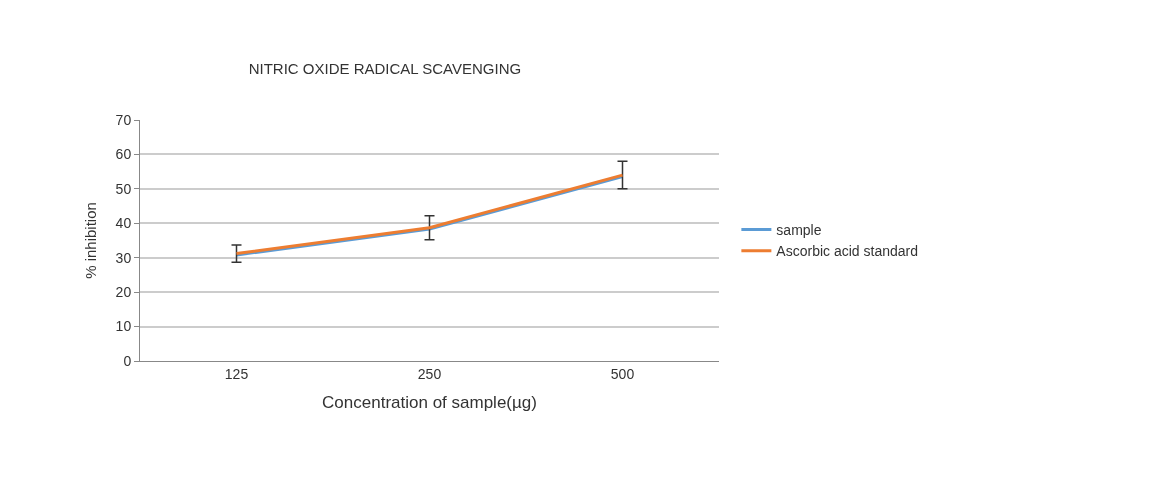  I want to click on y-tick-label: 50, so click(123, 188).